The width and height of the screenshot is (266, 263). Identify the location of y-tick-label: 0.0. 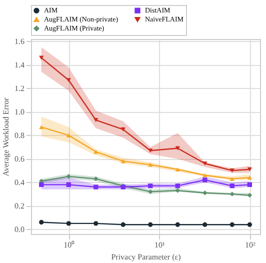
(19, 229).